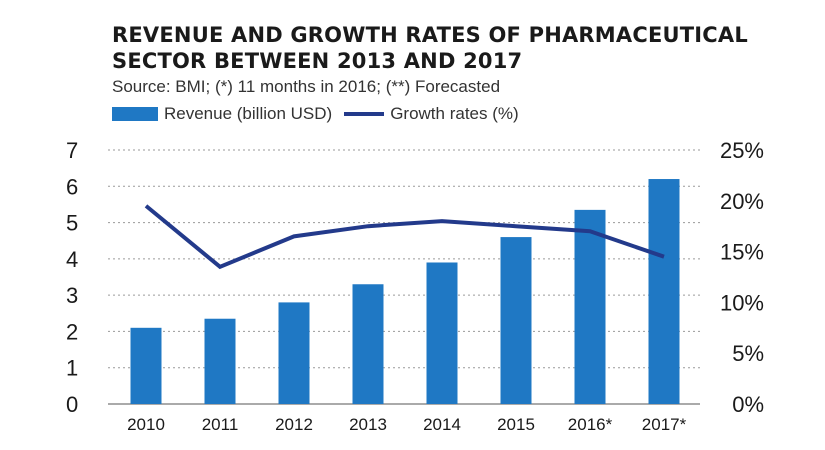 The height and width of the screenshot is (450, 825). I want to click on legend: Revenue (billion USD) Growth rates (%), so click(315, 114).